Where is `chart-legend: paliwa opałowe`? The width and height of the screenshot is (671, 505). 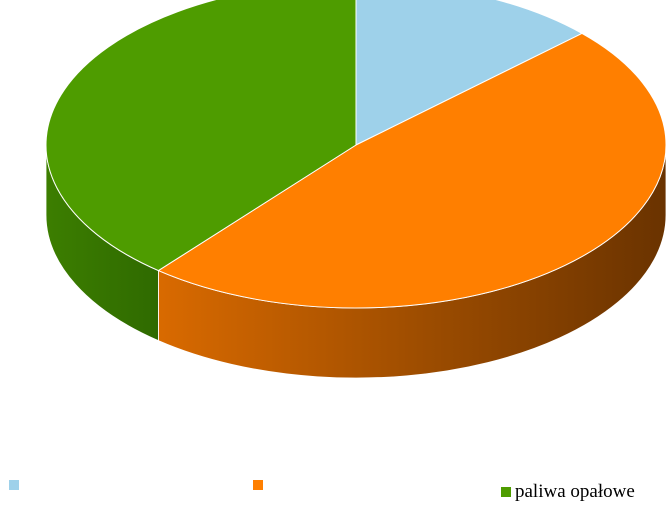
chart-legend: paliwa opałowe is located at coordinates (335, 492).